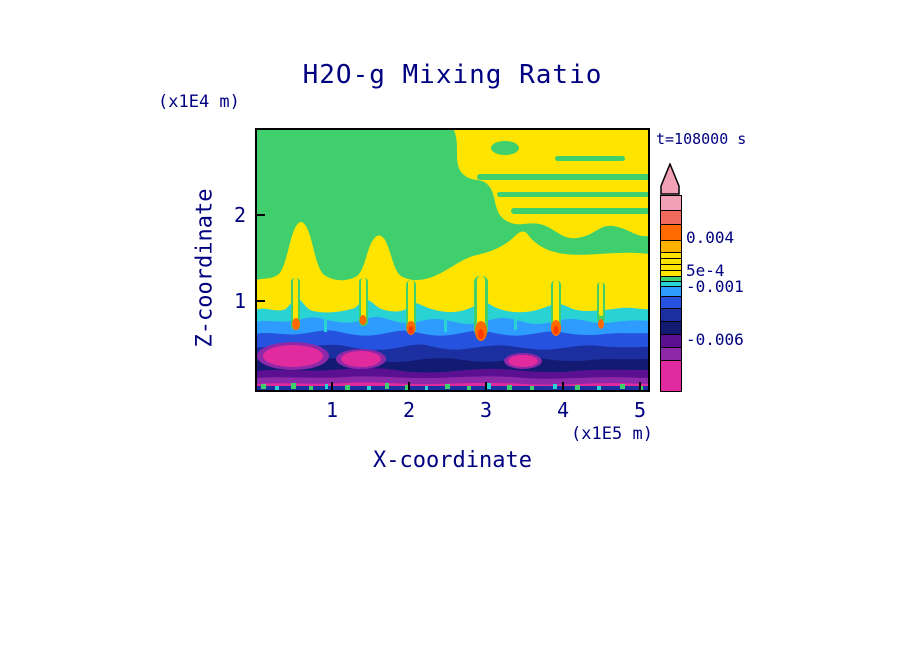 The image size is (904, 654). What do you see at coordinates (486, 410) in the screenshot?
I see `x-tick-3: 3` at bounding box center [486, 410].